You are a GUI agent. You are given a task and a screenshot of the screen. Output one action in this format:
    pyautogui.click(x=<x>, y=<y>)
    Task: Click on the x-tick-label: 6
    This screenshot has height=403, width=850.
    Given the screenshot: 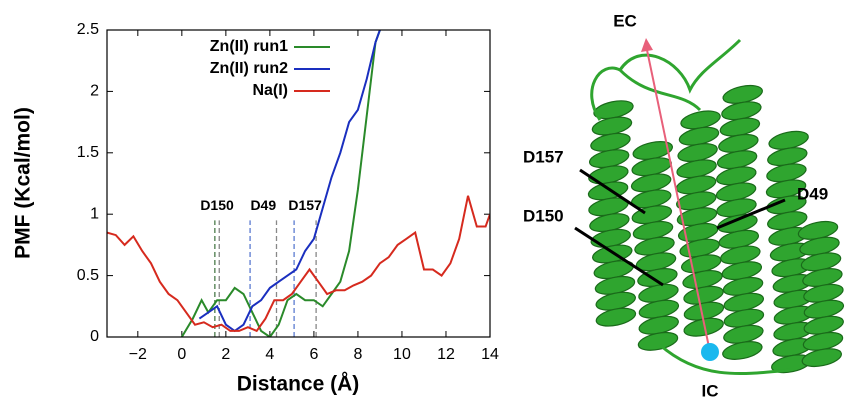 What is the action you would take?
    pyautogui.click(x=313, y=354)
    